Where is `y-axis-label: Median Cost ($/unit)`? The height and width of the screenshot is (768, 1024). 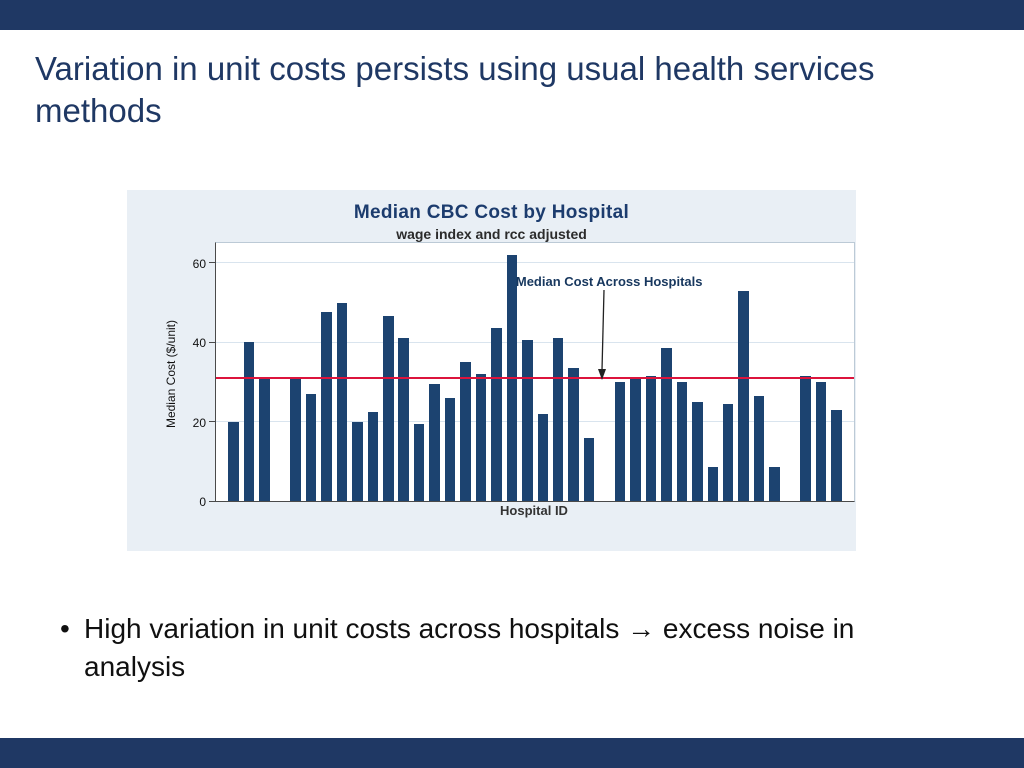 y-axis-label: Median Cost ($/unit) is located at coordinates (171, 374).